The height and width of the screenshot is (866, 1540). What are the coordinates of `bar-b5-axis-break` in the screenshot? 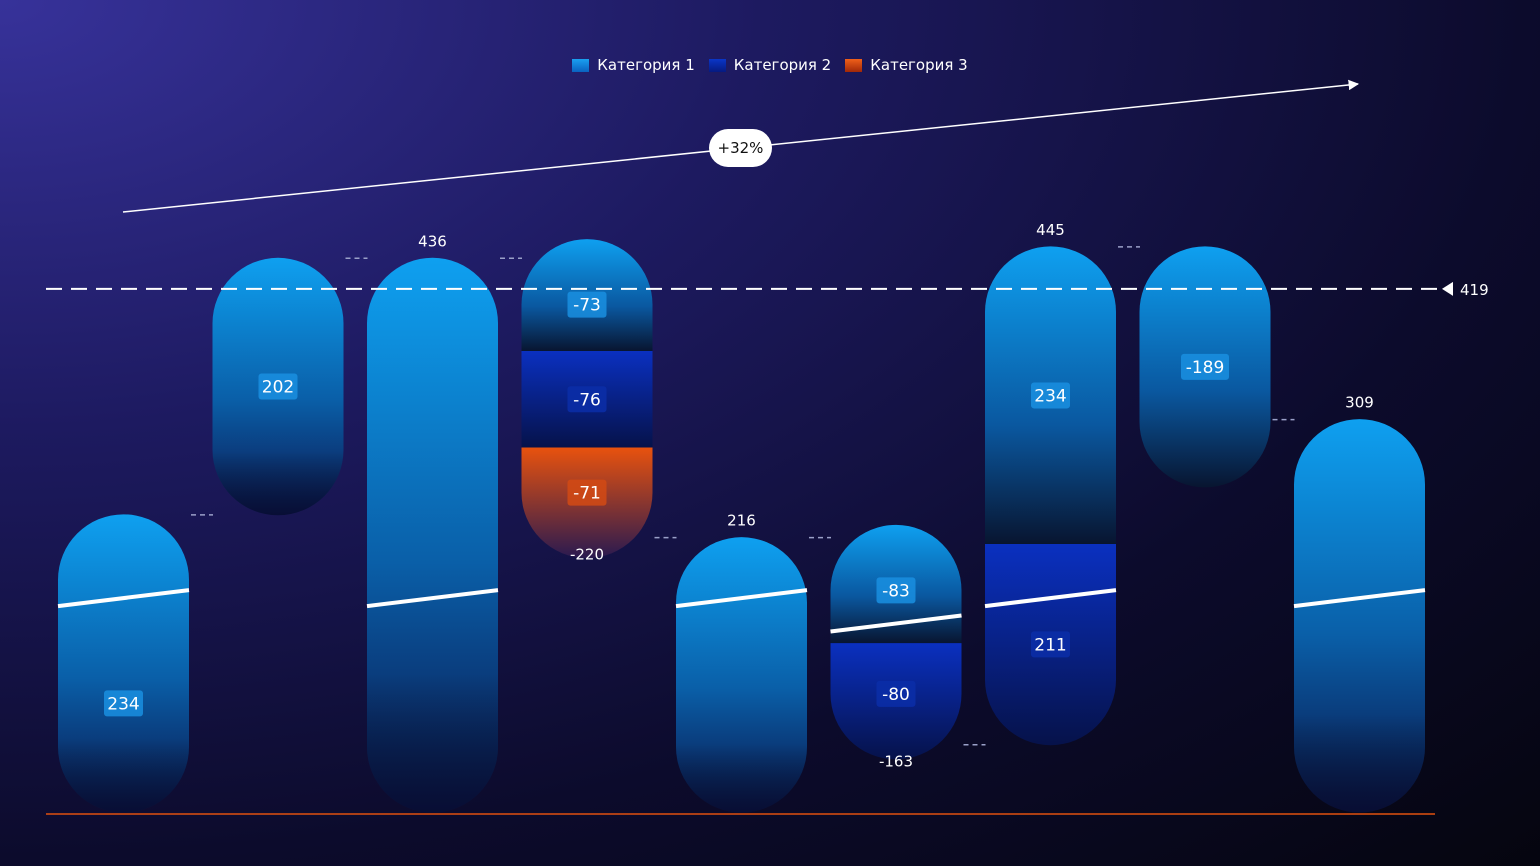 It's located at (741, 598).